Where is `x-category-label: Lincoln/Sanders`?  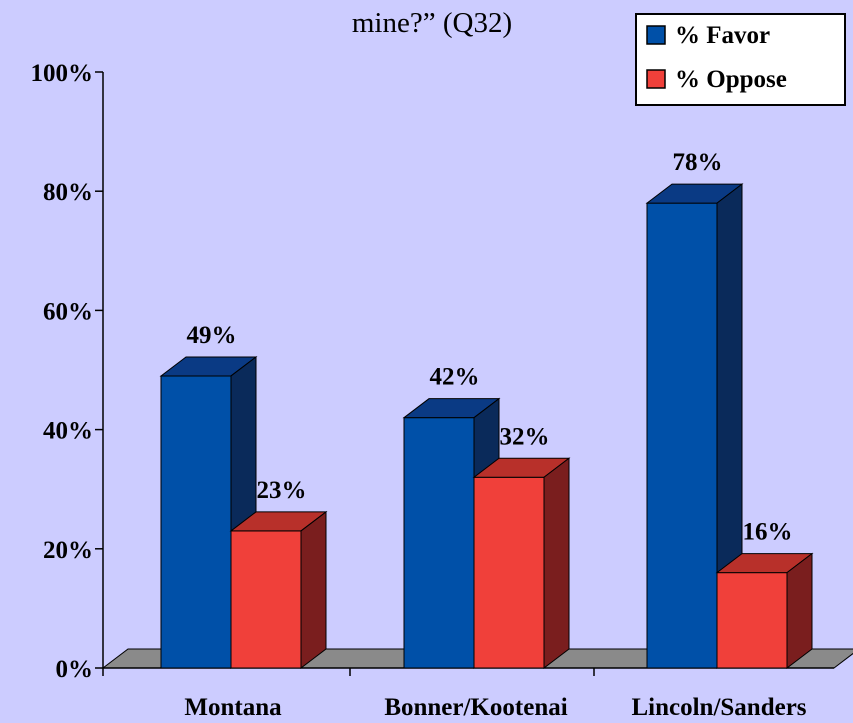 x-category-label: Lincoln/Sanders is located at coordinates (718, 707).